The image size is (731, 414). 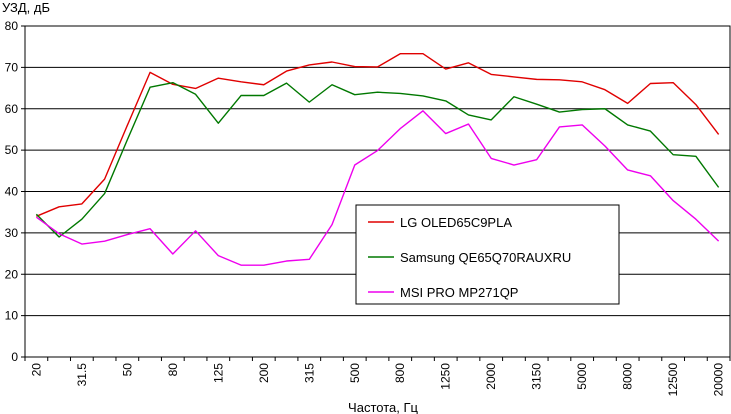 What do you see at coordinates (127, 370) in the screenshot?
I see `x-tick-label: 50` at bounding box center [127, 370].